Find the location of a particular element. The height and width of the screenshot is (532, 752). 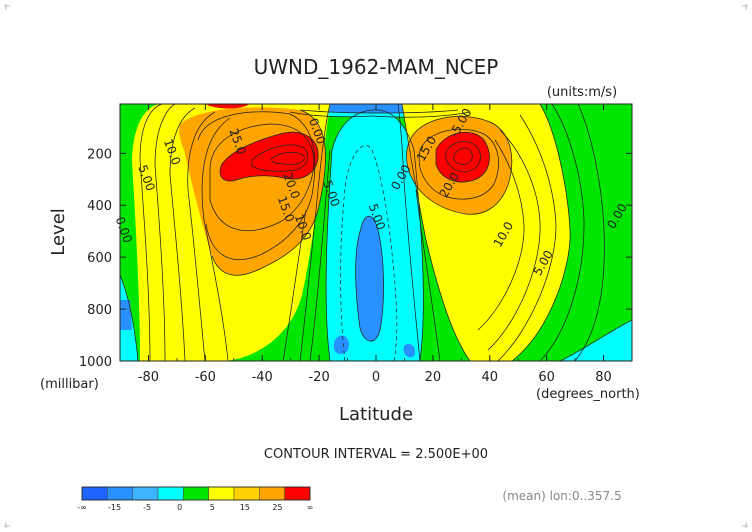

colorbar-label: 15 is located at coordinates (245, 507).